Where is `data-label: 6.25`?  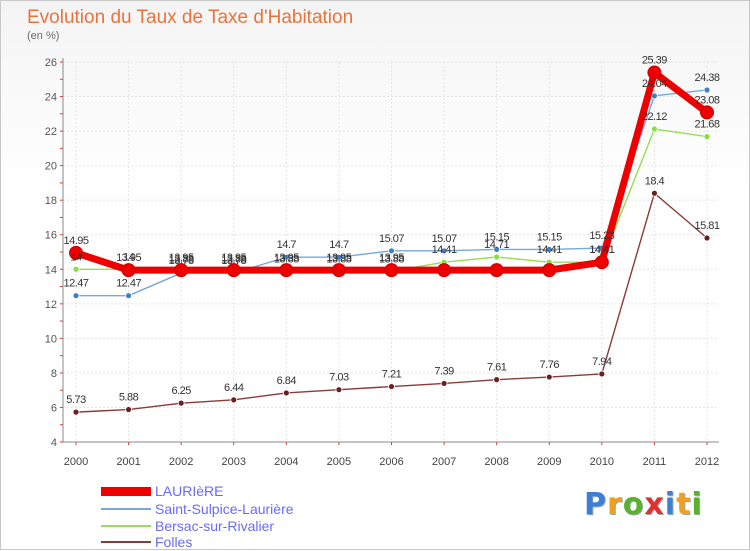
data-label: 6.25 is located at coordinates (181, 391).